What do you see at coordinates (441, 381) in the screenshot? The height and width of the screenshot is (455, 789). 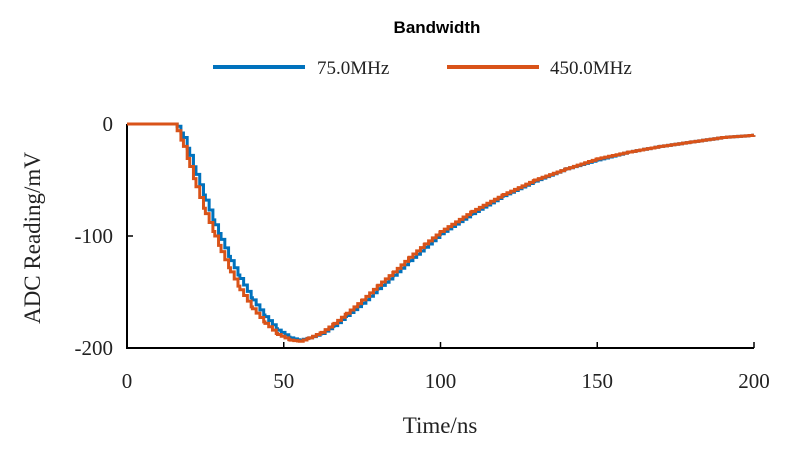 I see `x-tick-label: 100` at bounding box center [441, 381].